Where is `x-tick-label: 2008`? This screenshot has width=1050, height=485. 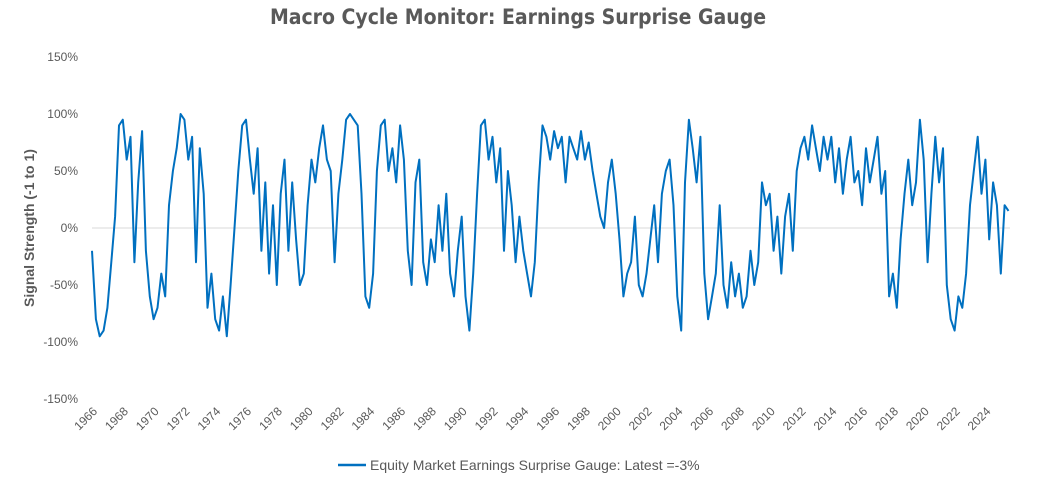 x-tick-label: 2008 is located at coordinates (732, 418).